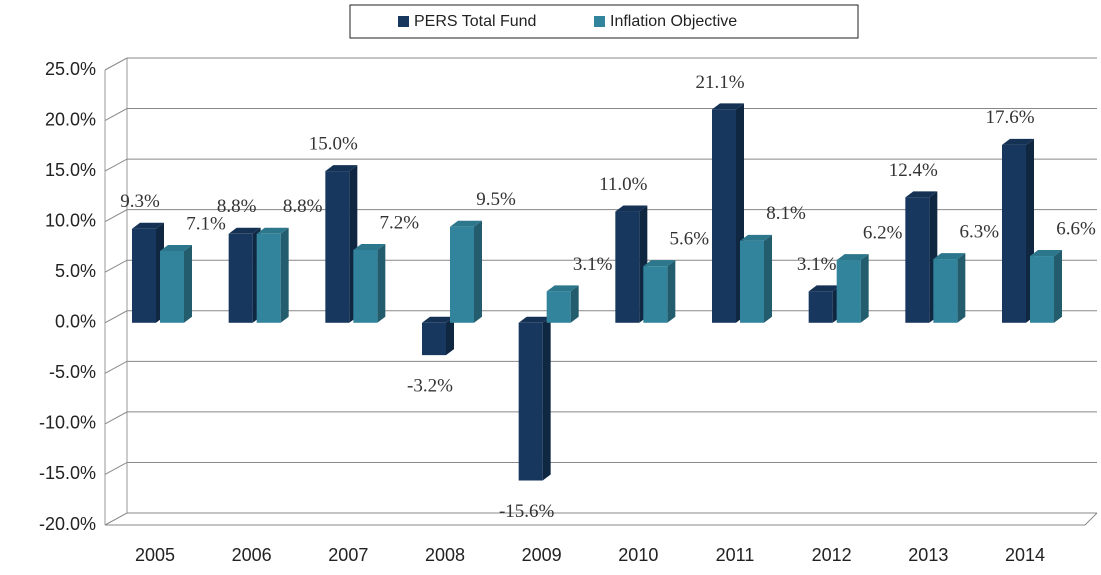 This screenshot has width=1101, height=575. Describe the element at coordinates (496, 199) in the screenshot. I see `value-label: 9.5%` at that location.